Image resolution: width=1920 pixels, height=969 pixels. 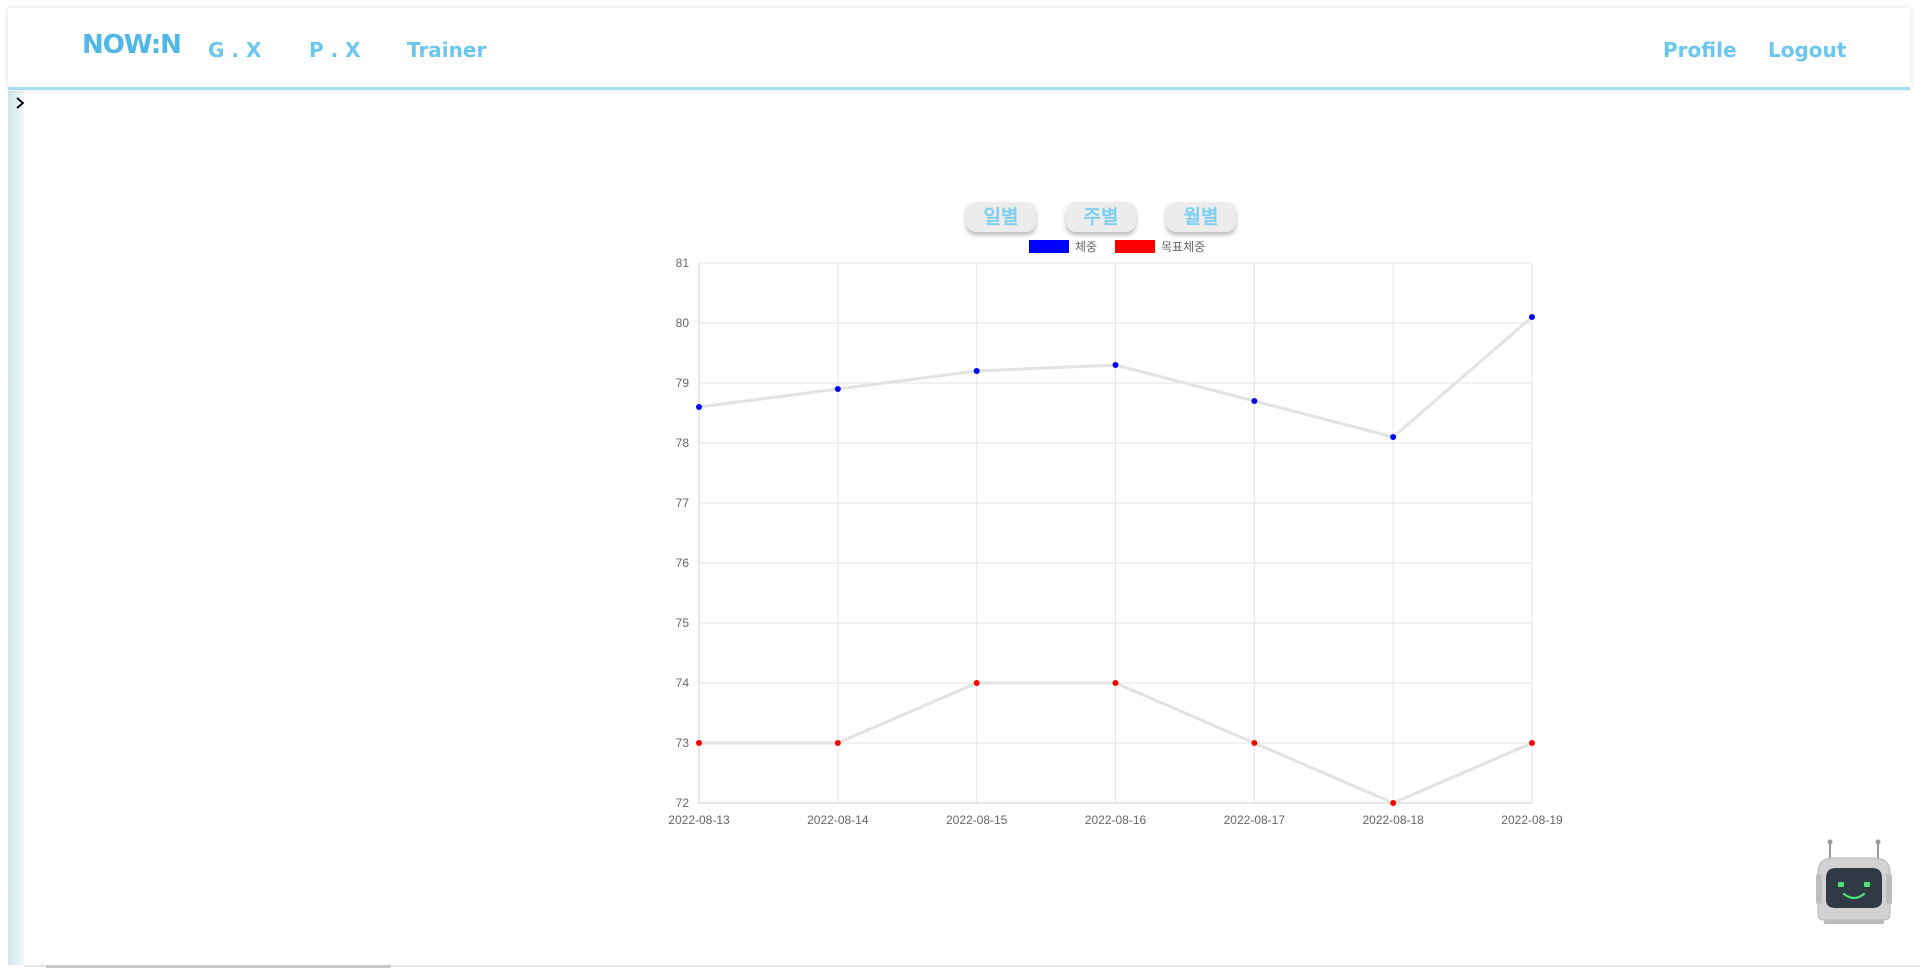 What do you see at coordinates (699, 820) in the screenshot?
I see `x-tick-label: 2022-08-13` at bounding box center [699, 820].